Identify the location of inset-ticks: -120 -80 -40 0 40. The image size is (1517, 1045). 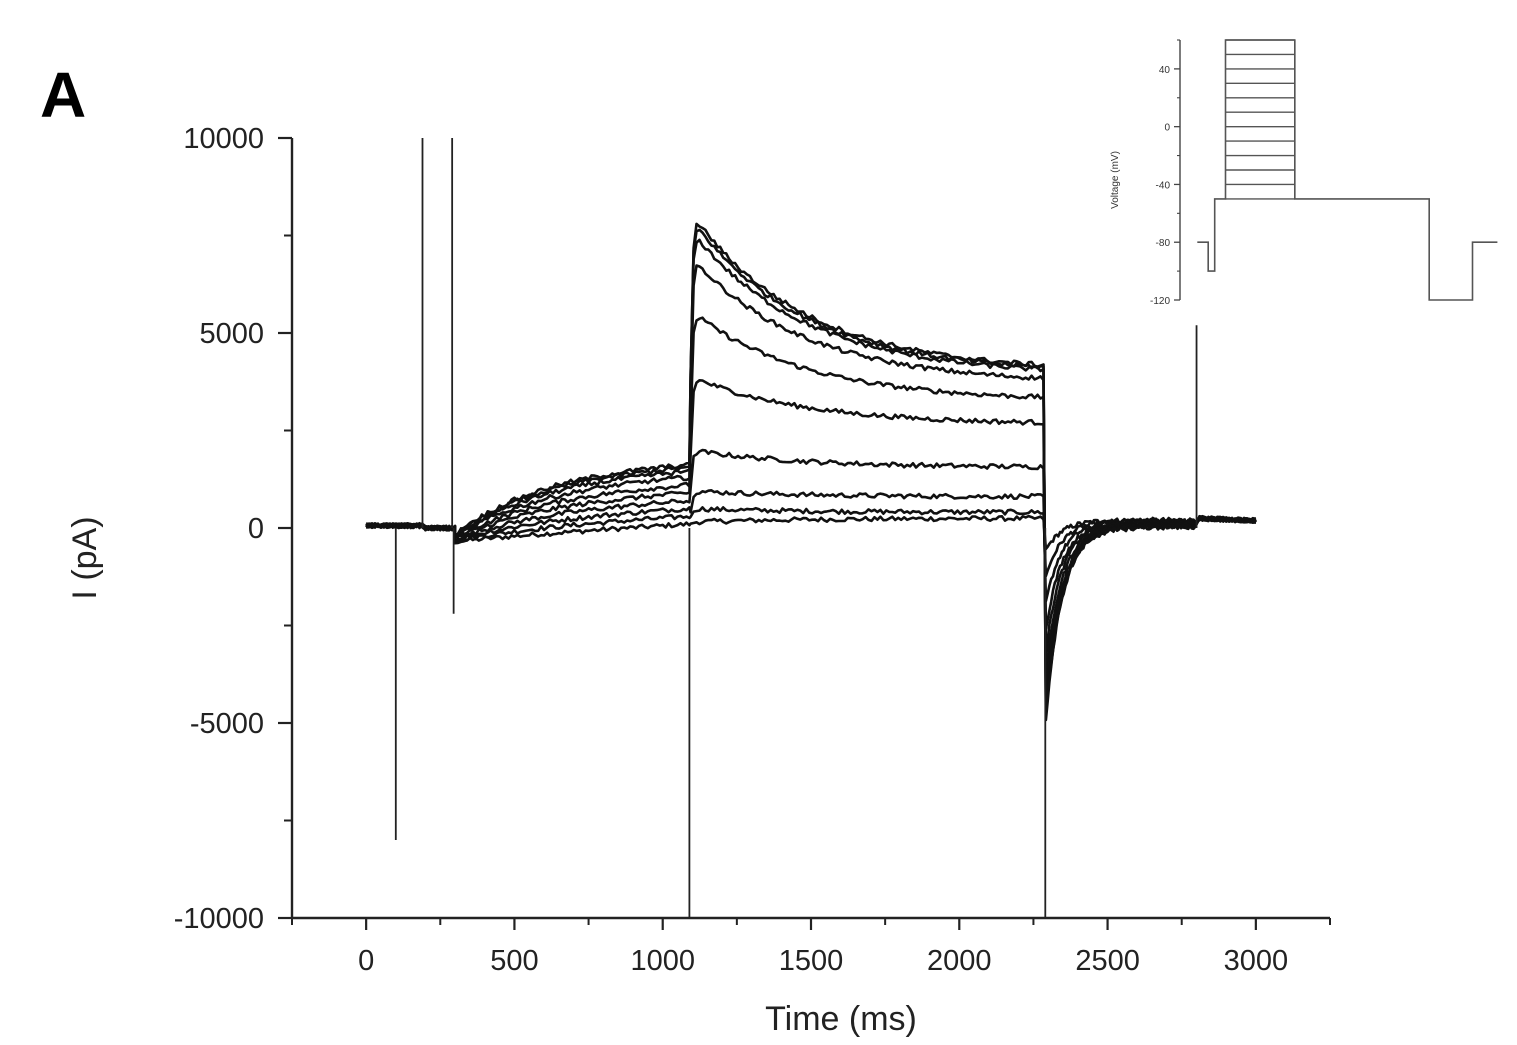
(1165, 173).